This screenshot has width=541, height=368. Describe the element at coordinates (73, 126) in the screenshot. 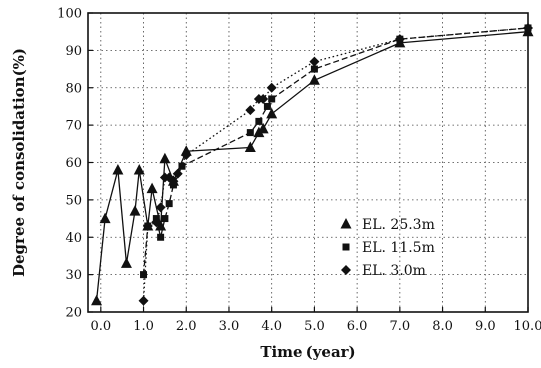

I see `y-tick-label: 70` at that location.